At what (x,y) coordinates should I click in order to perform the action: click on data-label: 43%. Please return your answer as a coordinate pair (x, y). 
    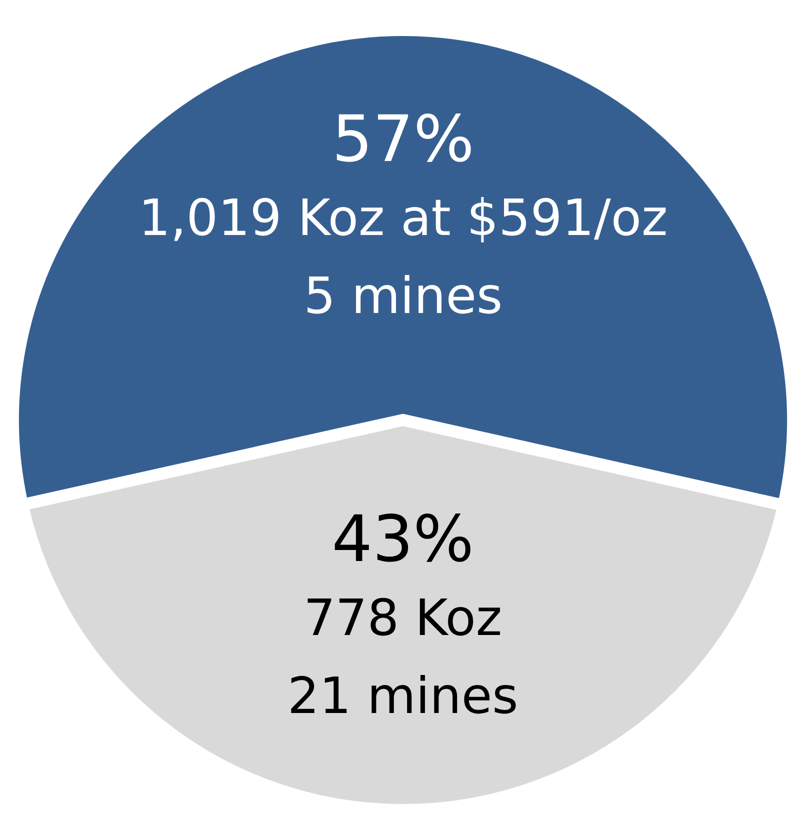
    Looking at the image, I should click on (403, 540).